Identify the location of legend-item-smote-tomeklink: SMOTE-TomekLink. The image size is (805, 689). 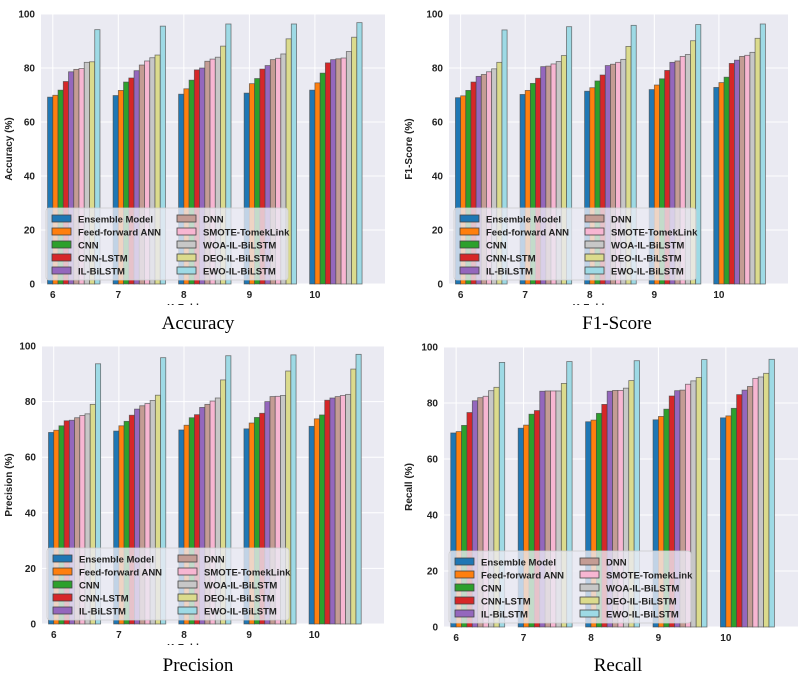
(233, 233).